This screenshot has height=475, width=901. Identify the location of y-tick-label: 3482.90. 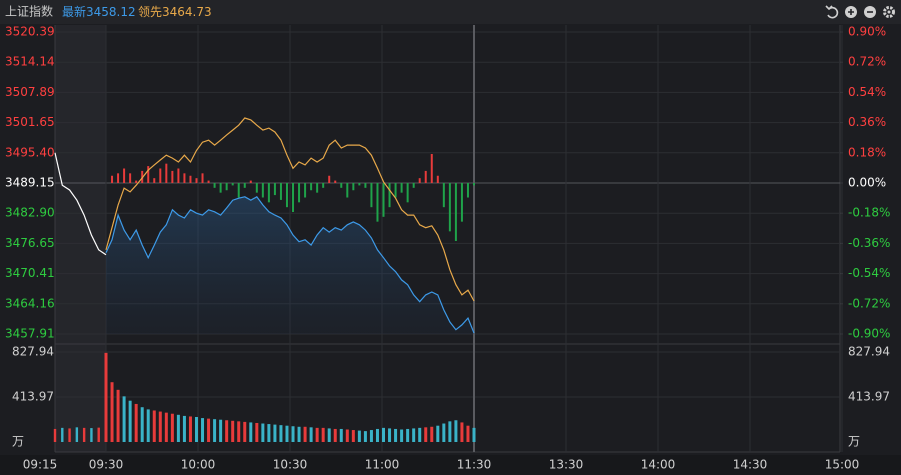
(30, 213).